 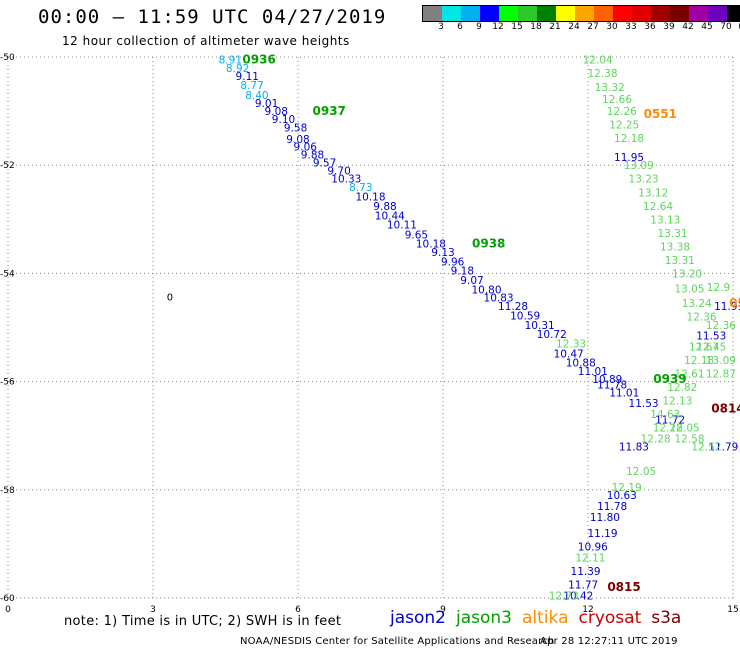 I want to click on wave-height-jason2: 10.11, so click(x=402, y=226).